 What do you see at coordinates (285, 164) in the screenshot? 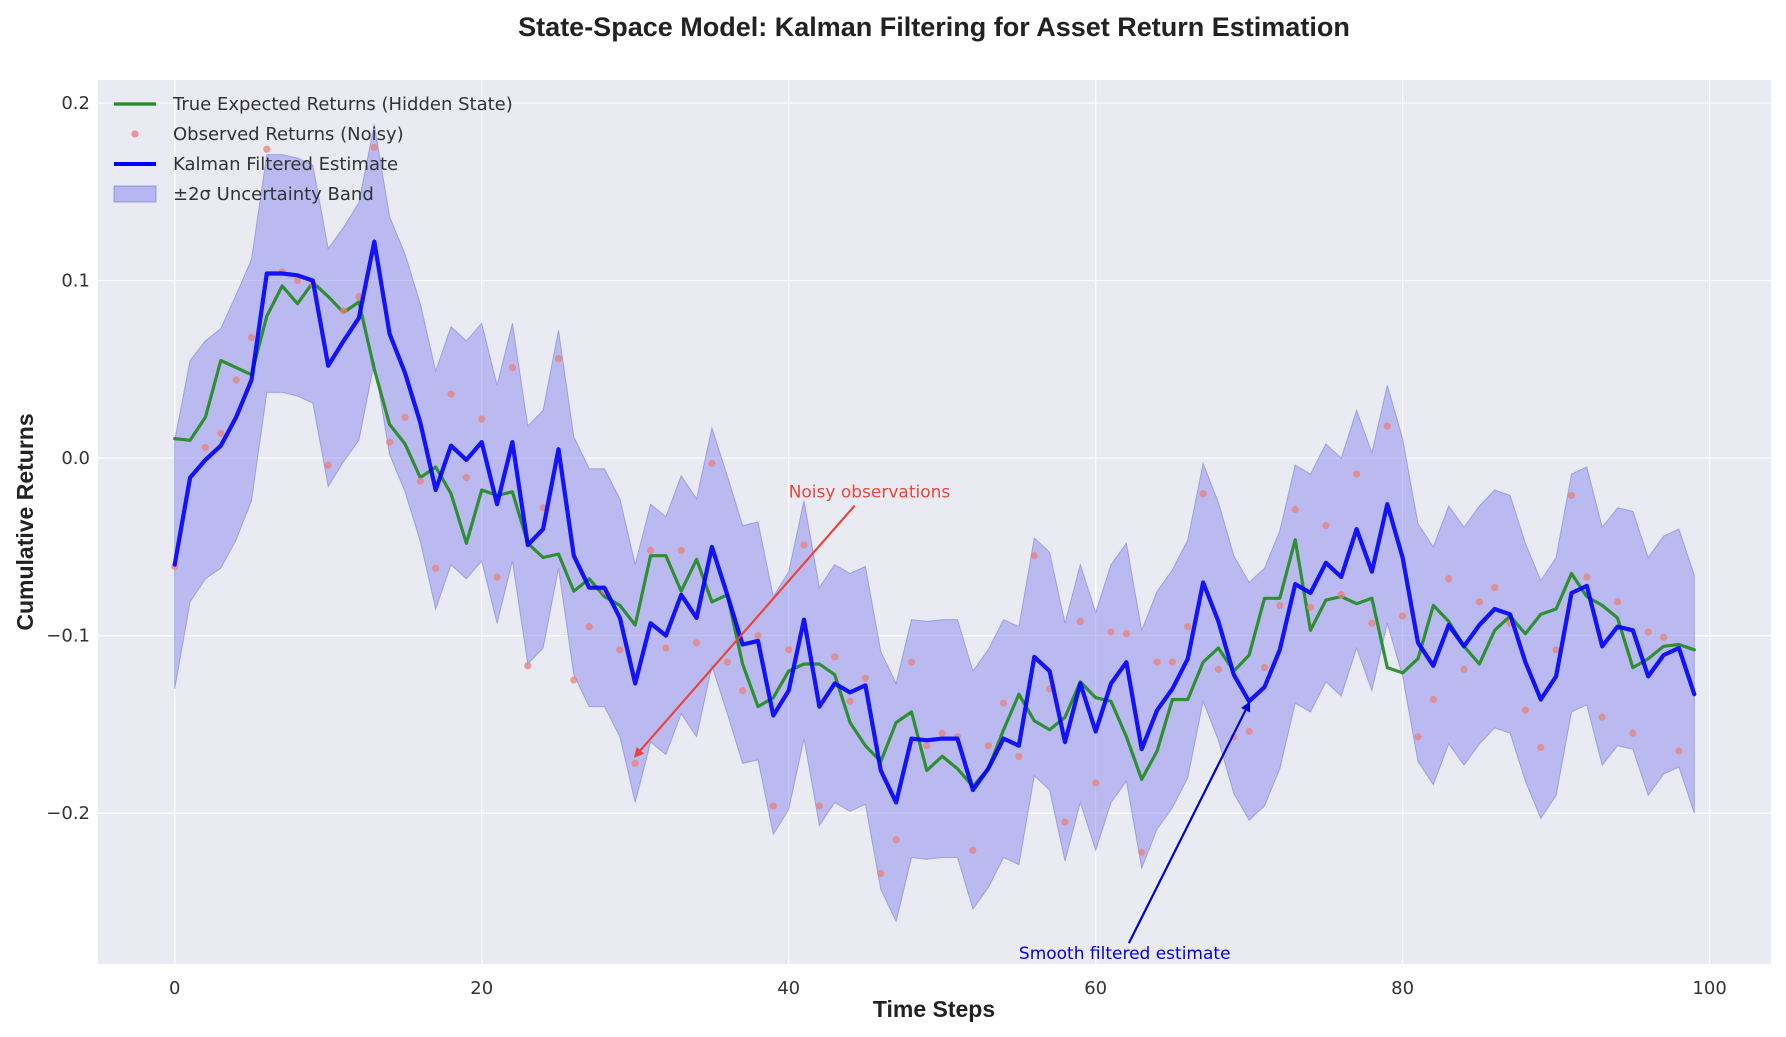
I see `legend-label: Kalman Filtered Estimate` at bounding box center [285, 164].